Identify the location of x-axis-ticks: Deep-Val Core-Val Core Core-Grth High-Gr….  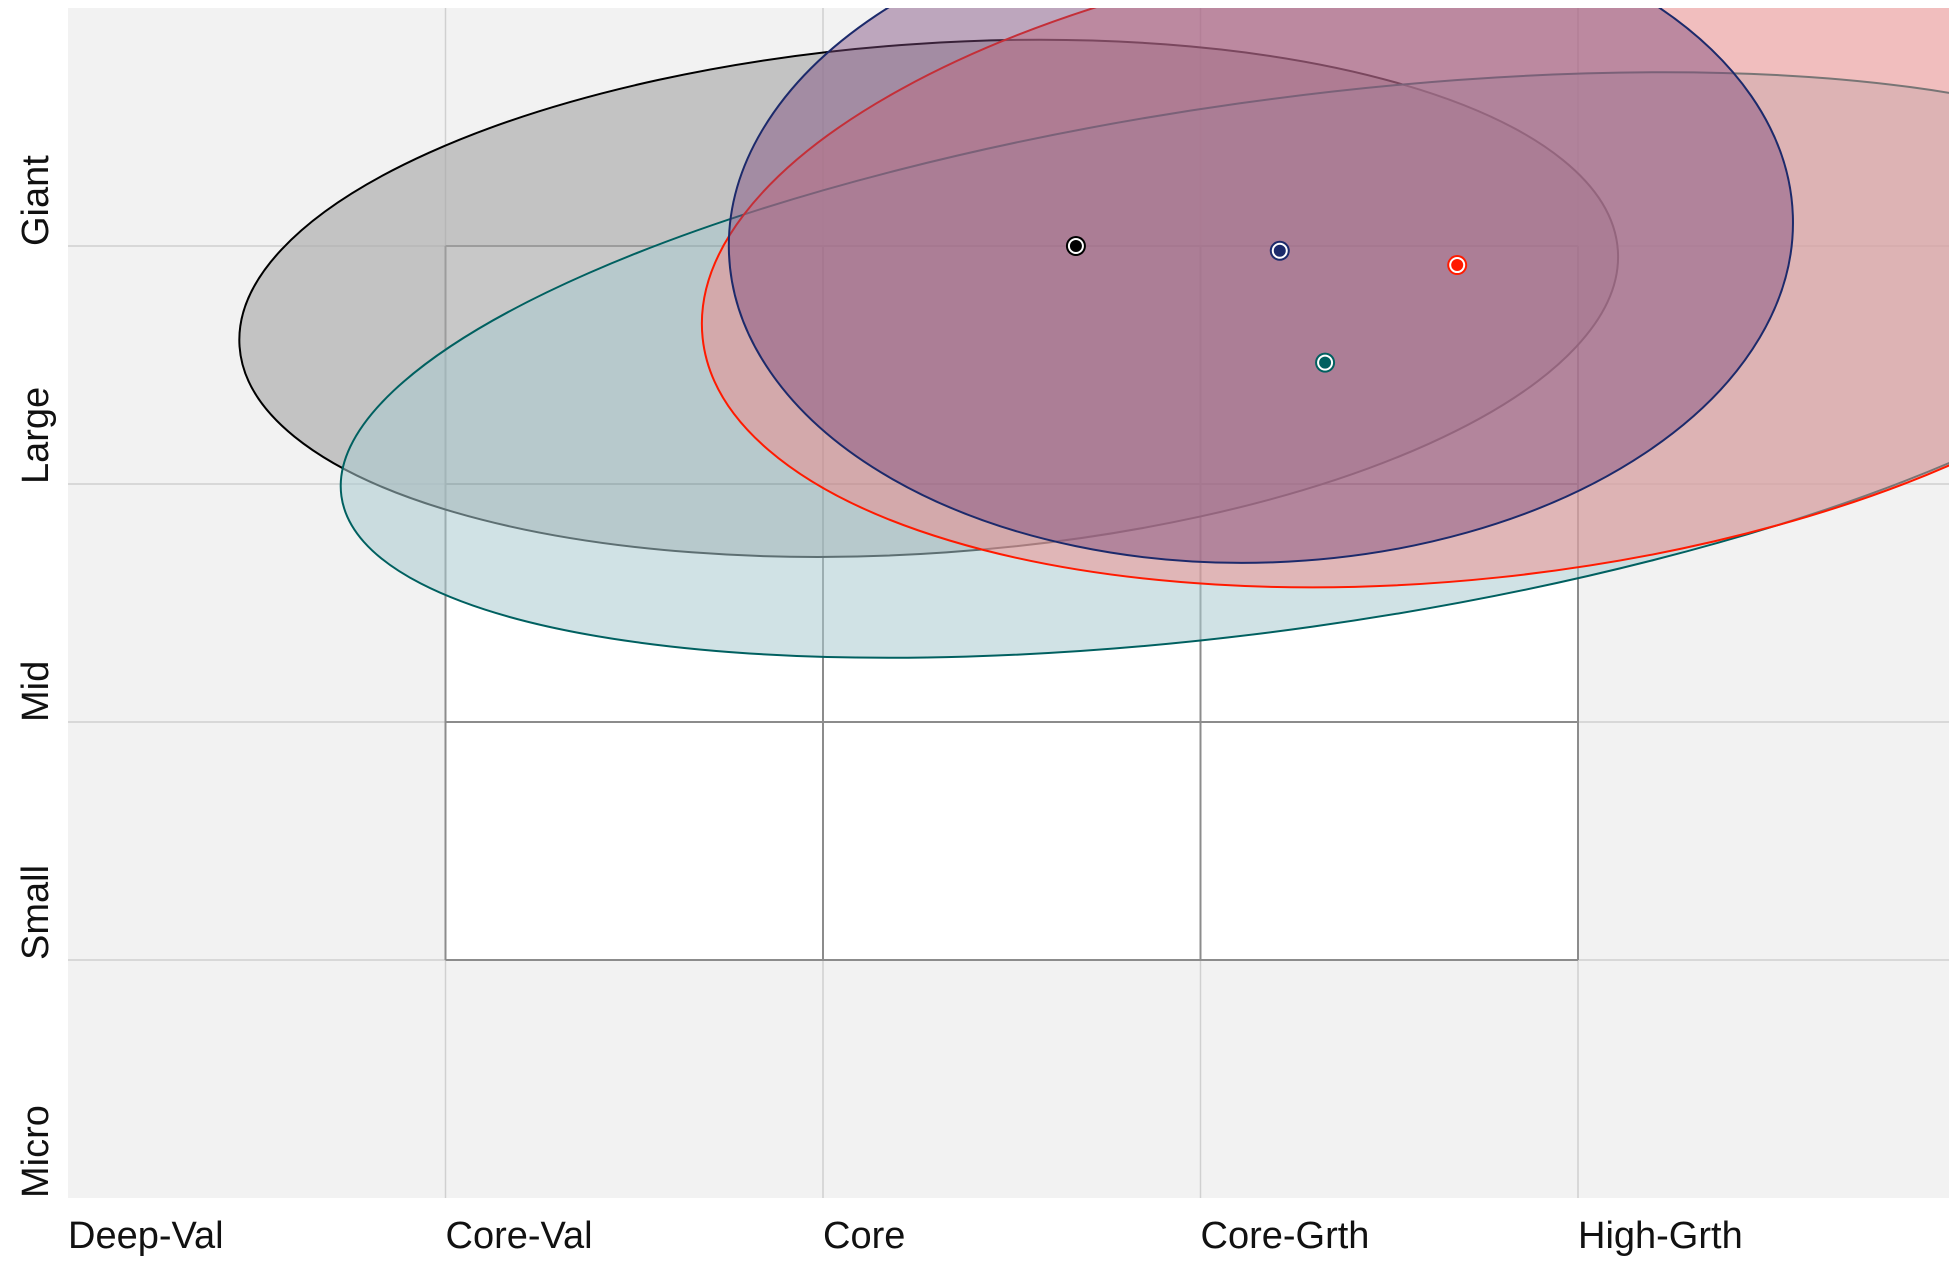
(905, 1236).